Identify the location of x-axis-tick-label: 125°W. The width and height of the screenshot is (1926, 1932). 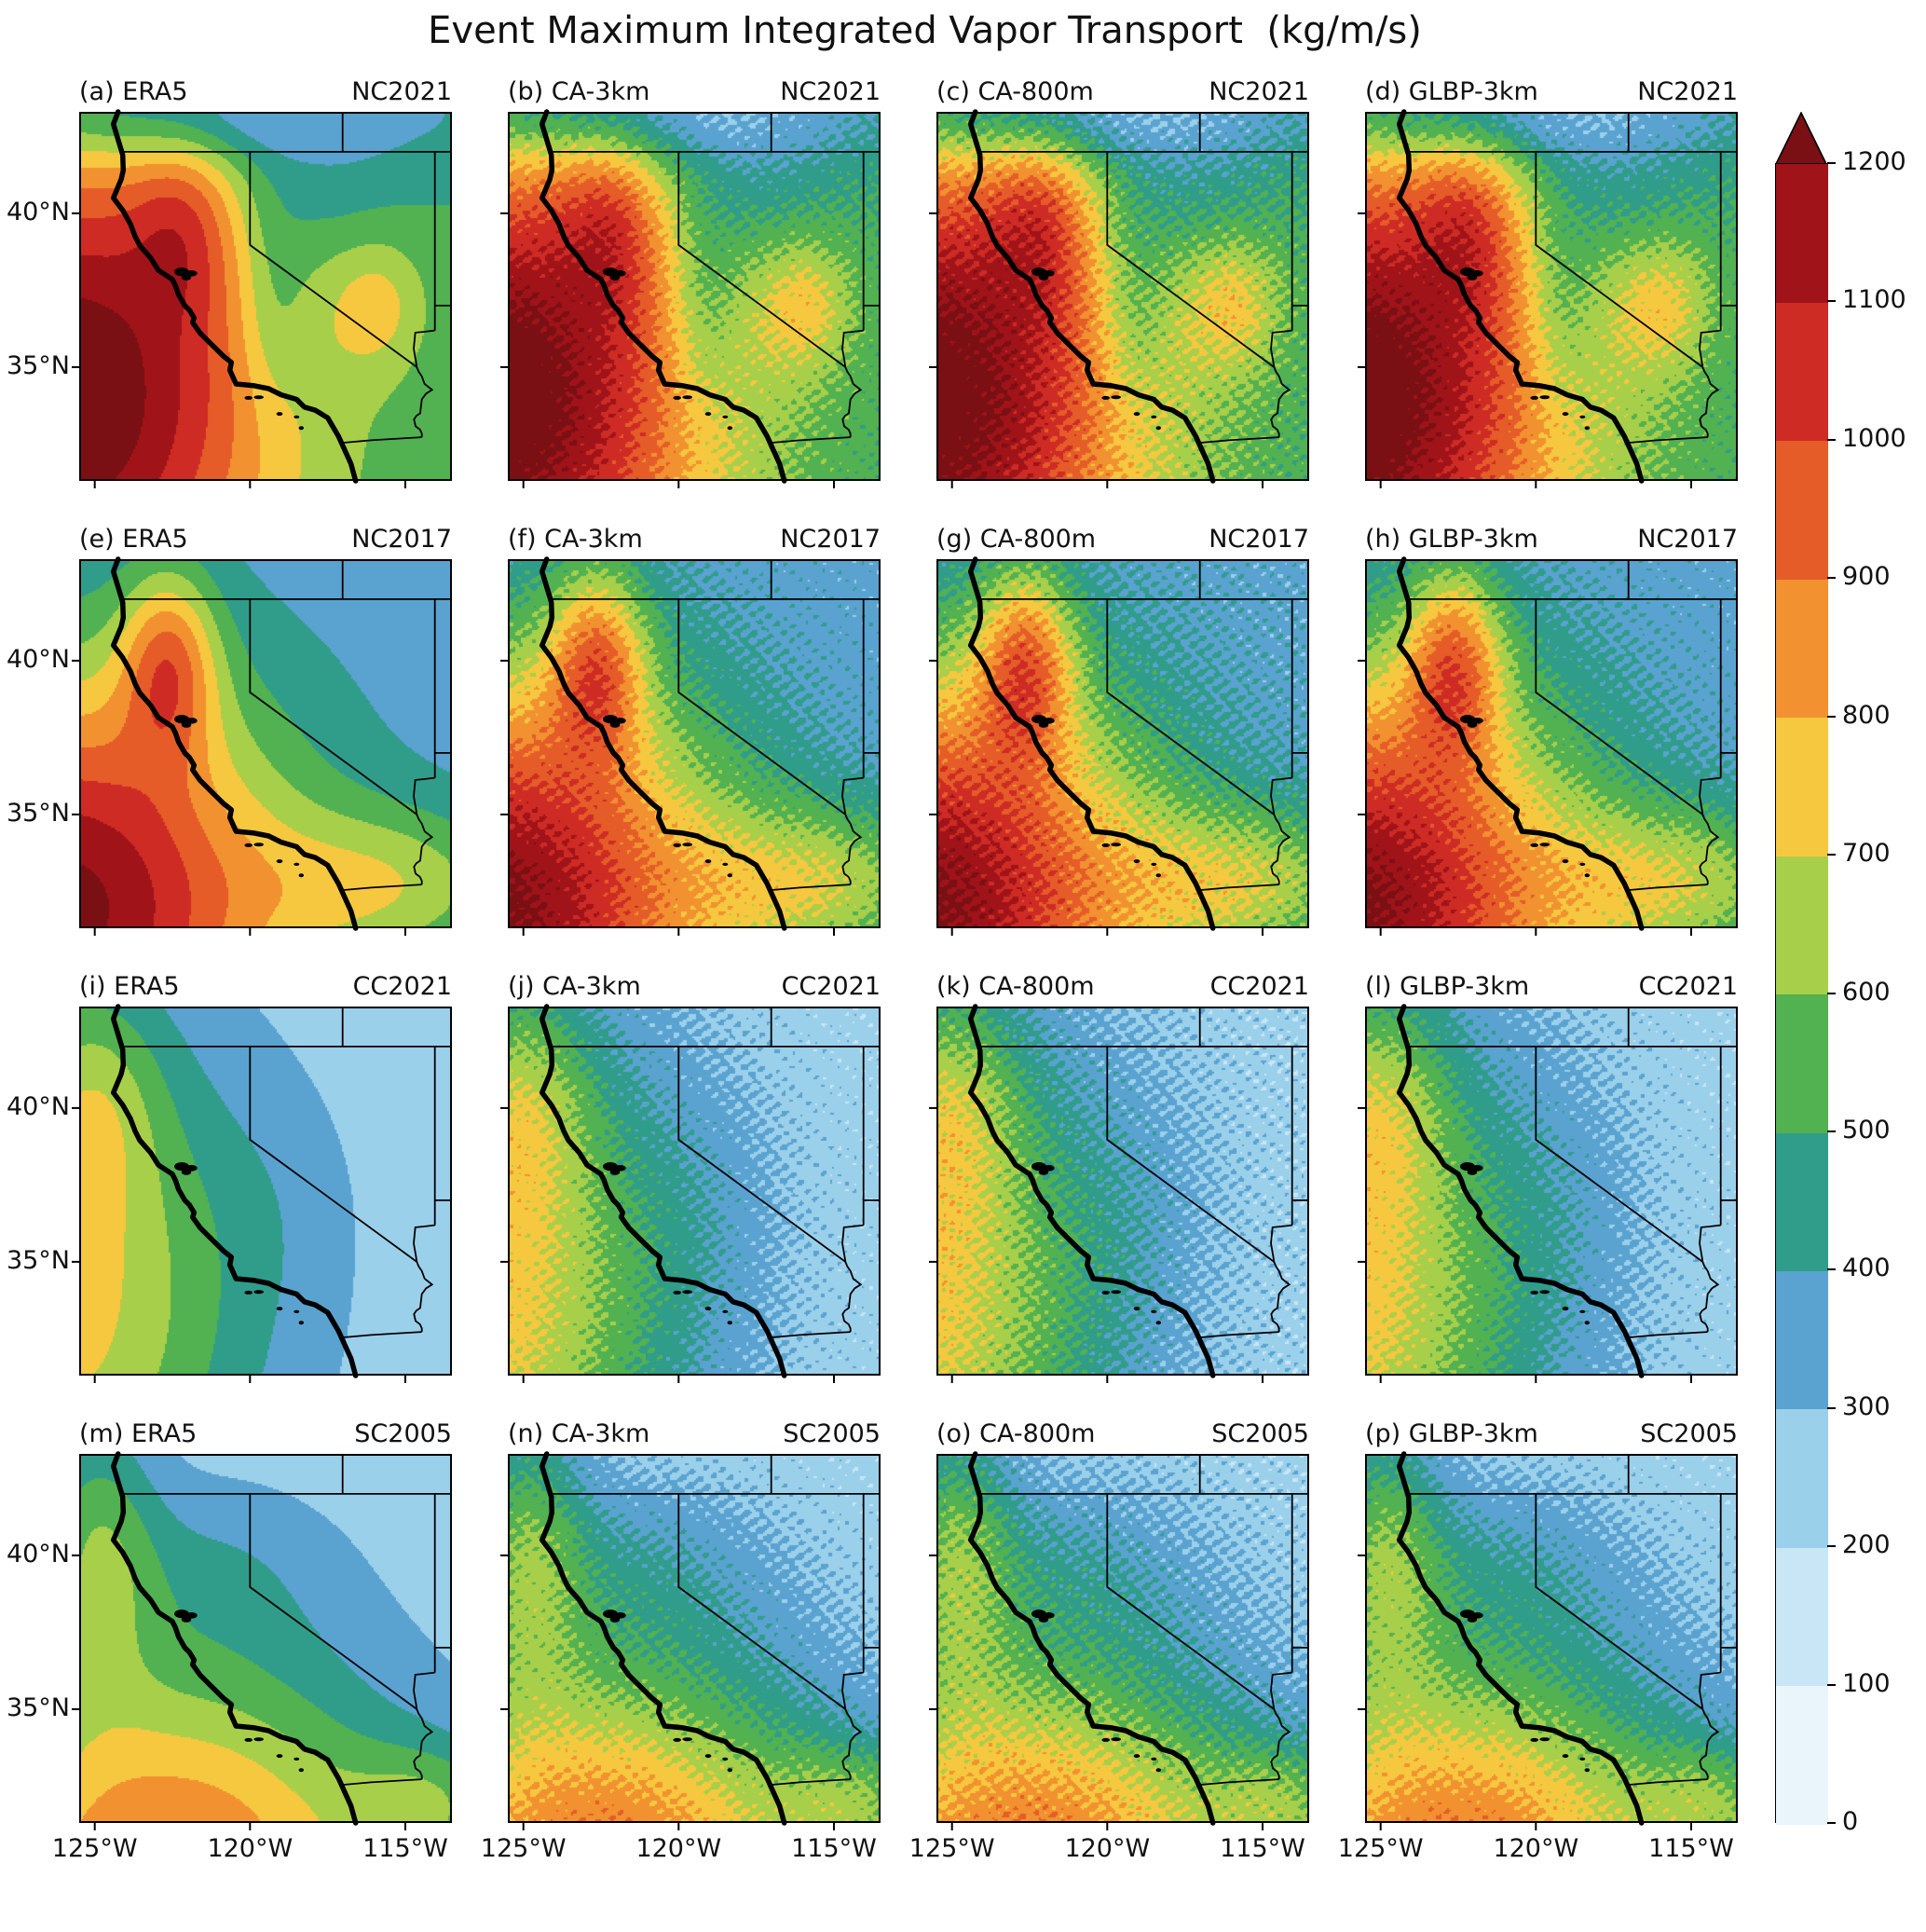
(951, 1848).